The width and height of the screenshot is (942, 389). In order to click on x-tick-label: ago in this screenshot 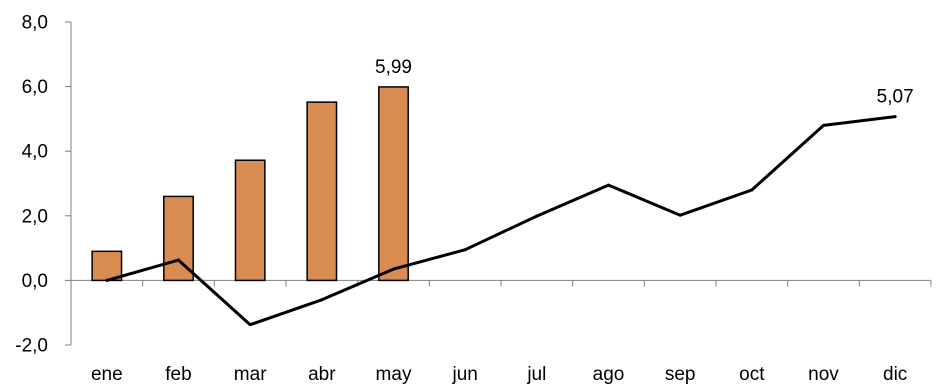, I will do `click(609, 374)`.